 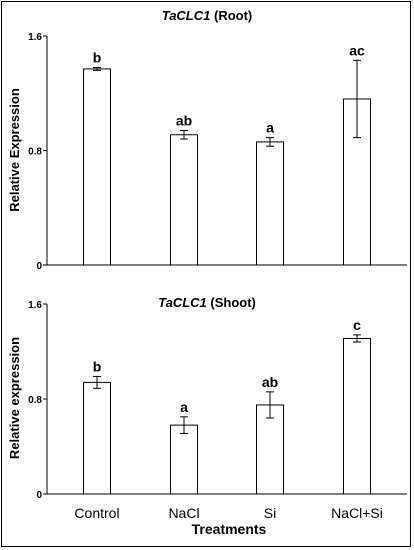 I want to click on significance-label-shoot-2: ab, so click(x=270, y=382).